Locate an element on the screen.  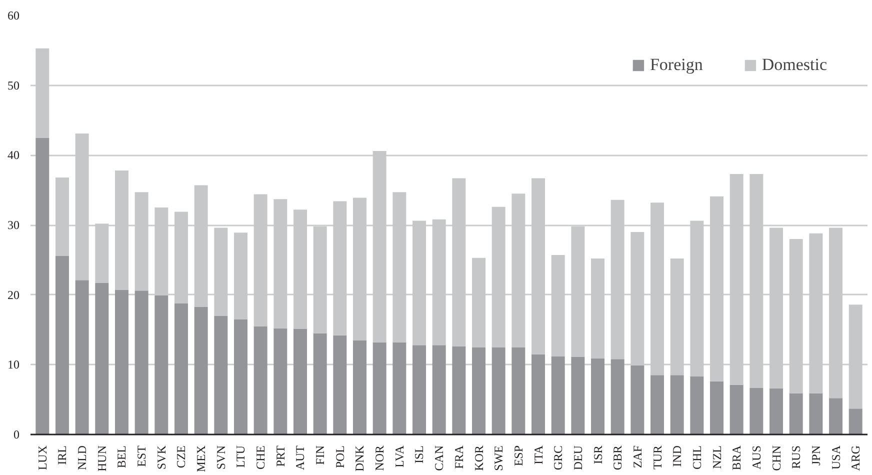
x-tick-label: CHL is located at coordinates (697, 458).